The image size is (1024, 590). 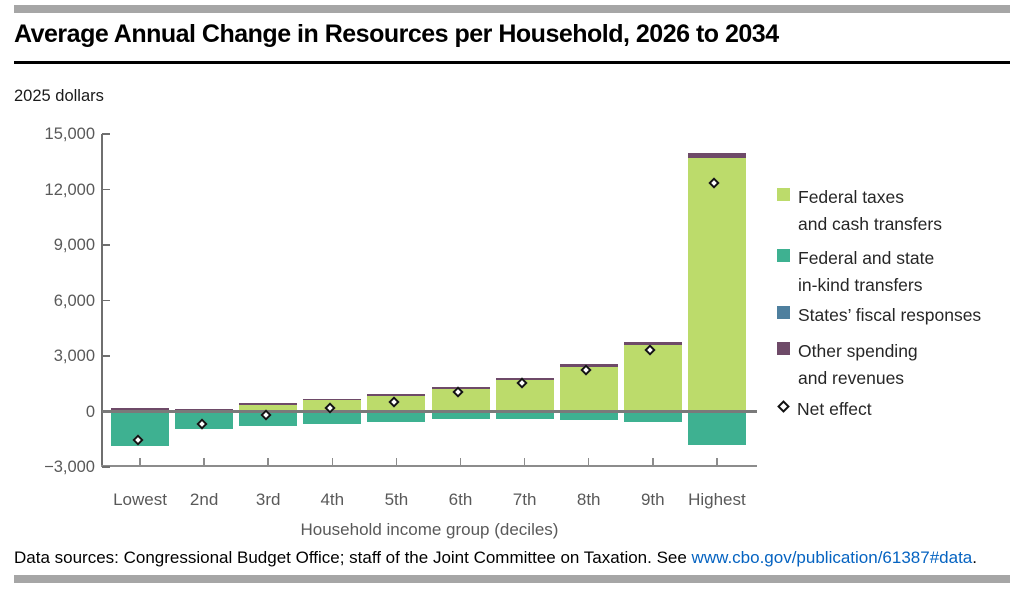 I want to click on x-axis-category-label: 8th, so click(x=588, y=499).